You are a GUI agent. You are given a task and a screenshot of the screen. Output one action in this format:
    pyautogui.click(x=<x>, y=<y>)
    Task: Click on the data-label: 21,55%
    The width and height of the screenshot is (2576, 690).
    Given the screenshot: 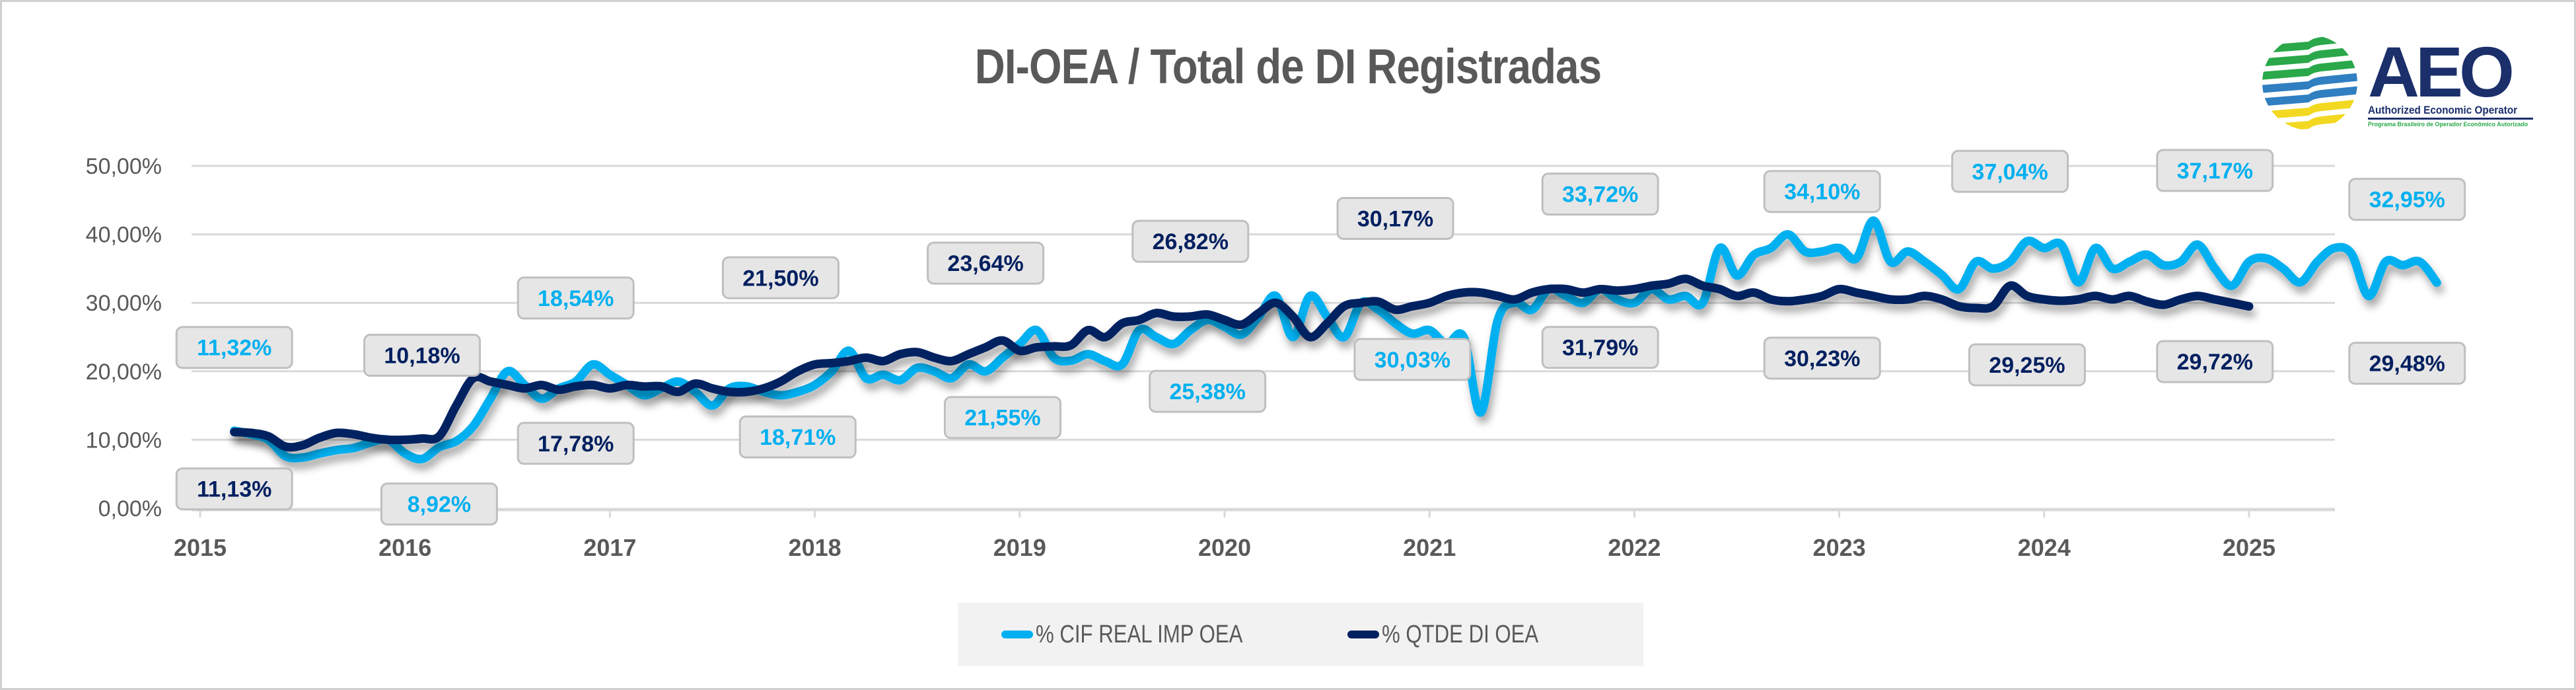 What is the action you would take?
    pyautogui.click(x=1002, y=418)
    